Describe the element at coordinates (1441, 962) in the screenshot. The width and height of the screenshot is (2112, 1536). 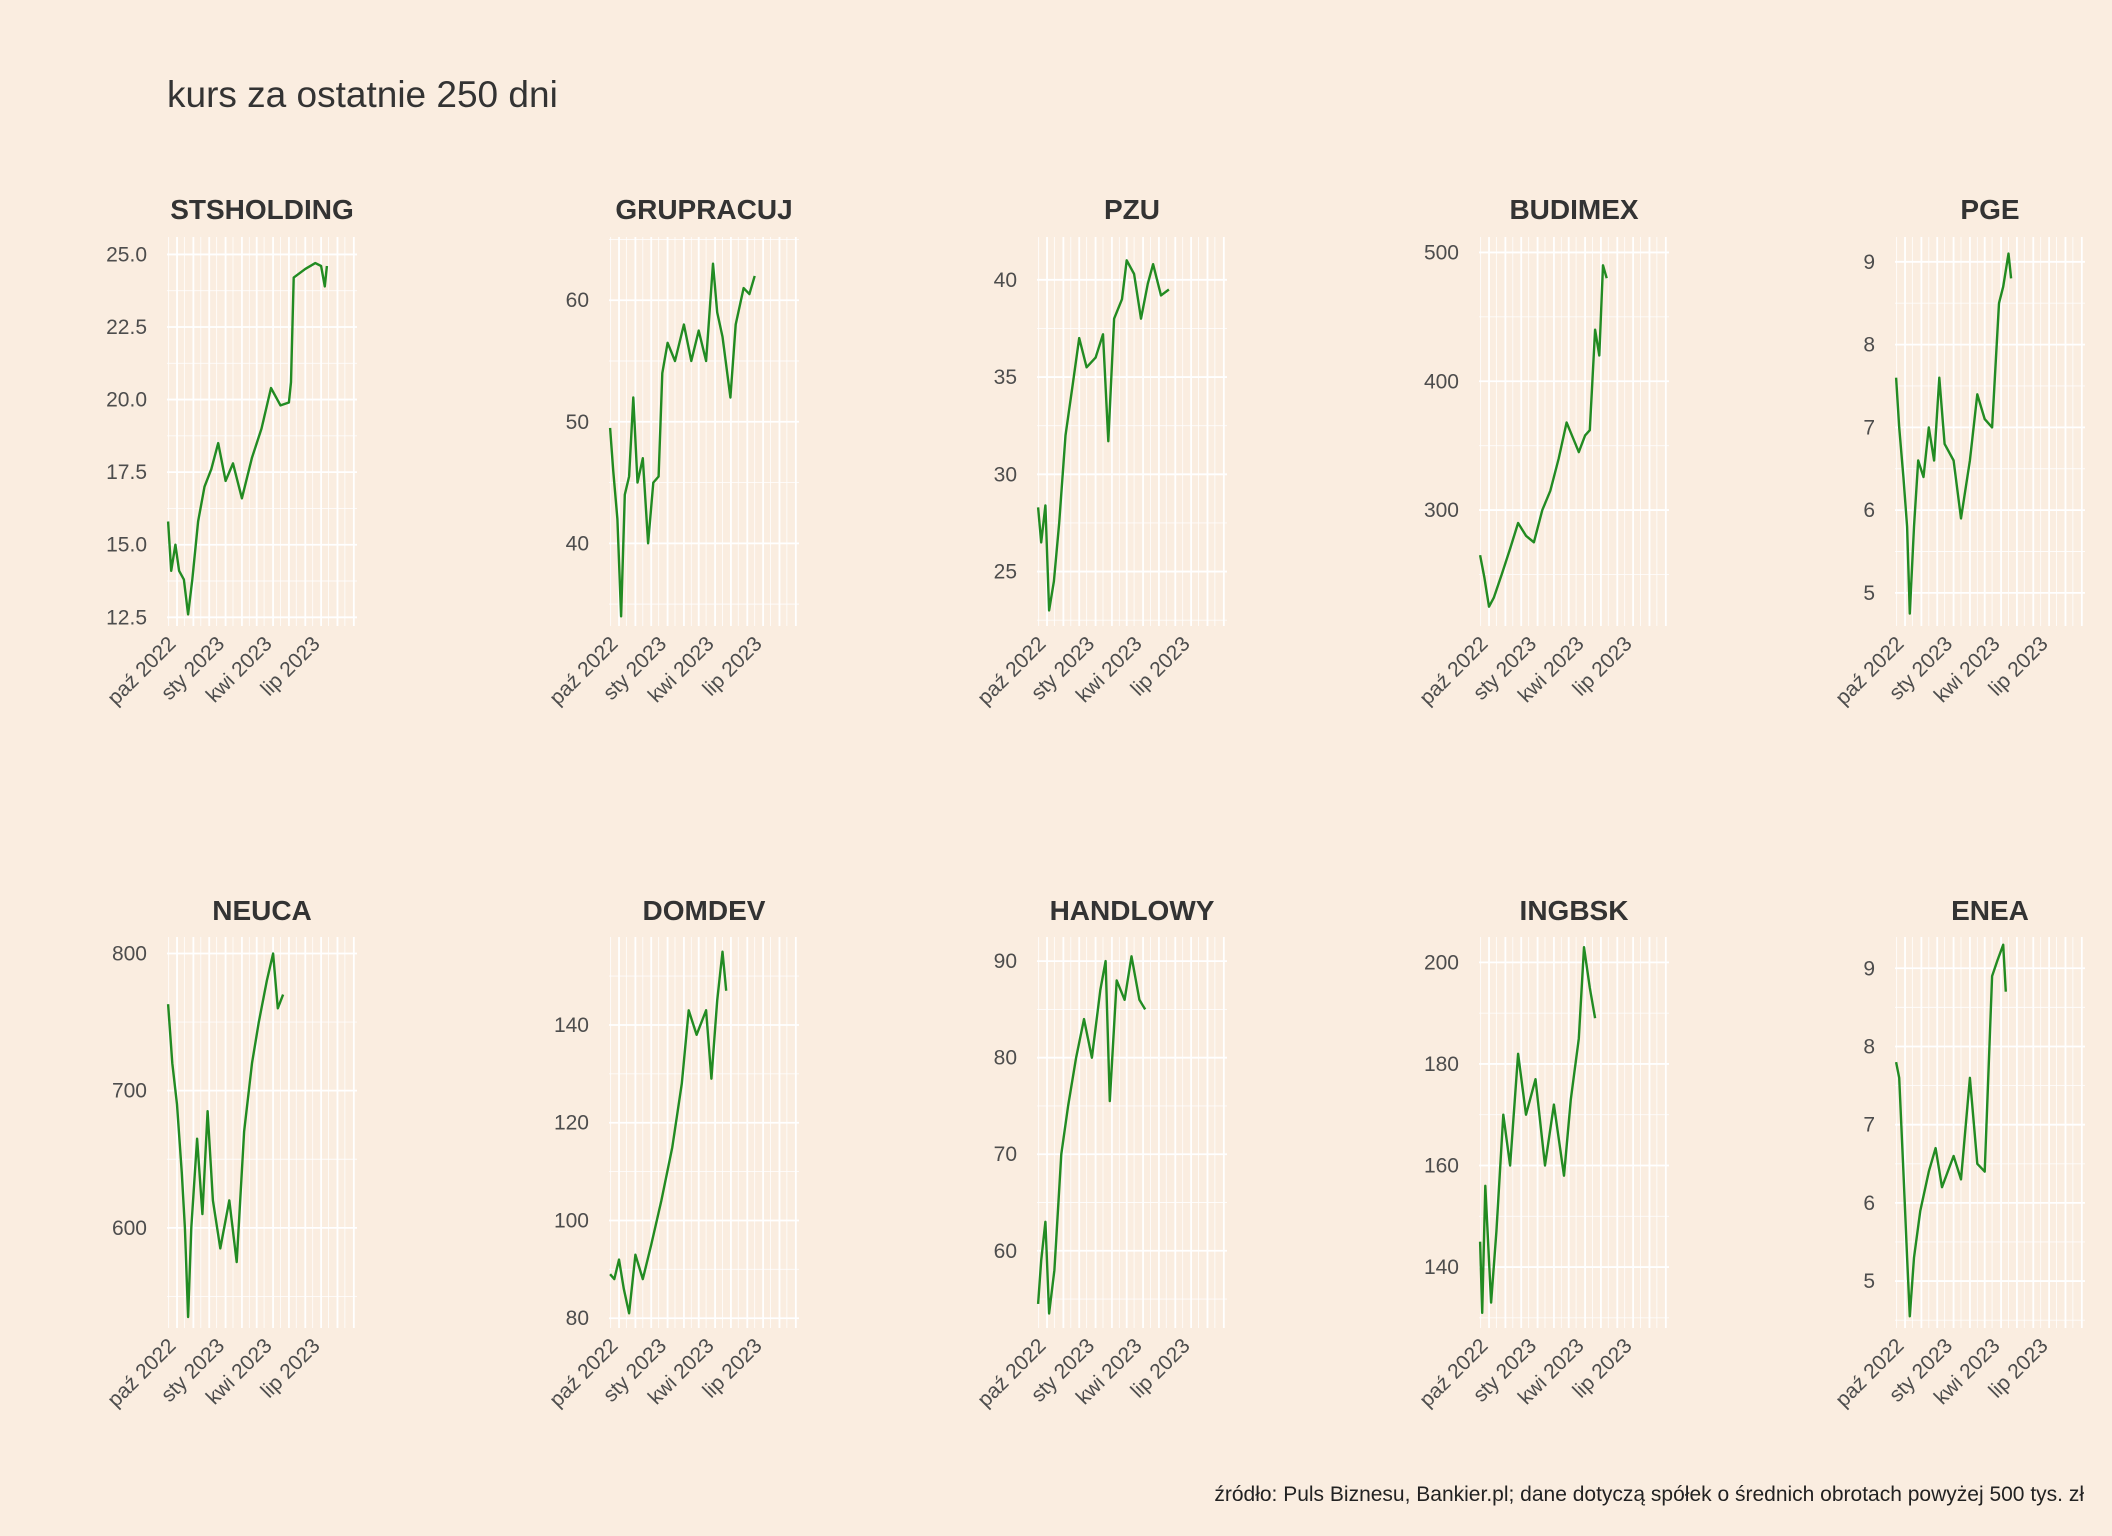
I see `y-tick-label: 200` at that location.